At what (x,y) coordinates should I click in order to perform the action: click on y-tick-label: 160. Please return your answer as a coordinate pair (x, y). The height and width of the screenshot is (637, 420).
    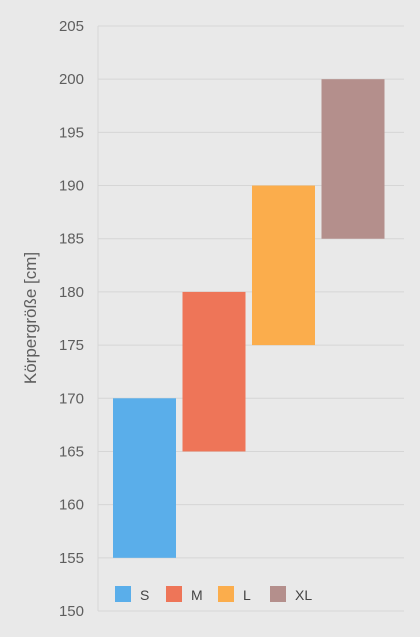
    Looking at the image, I should click on (71, 505).